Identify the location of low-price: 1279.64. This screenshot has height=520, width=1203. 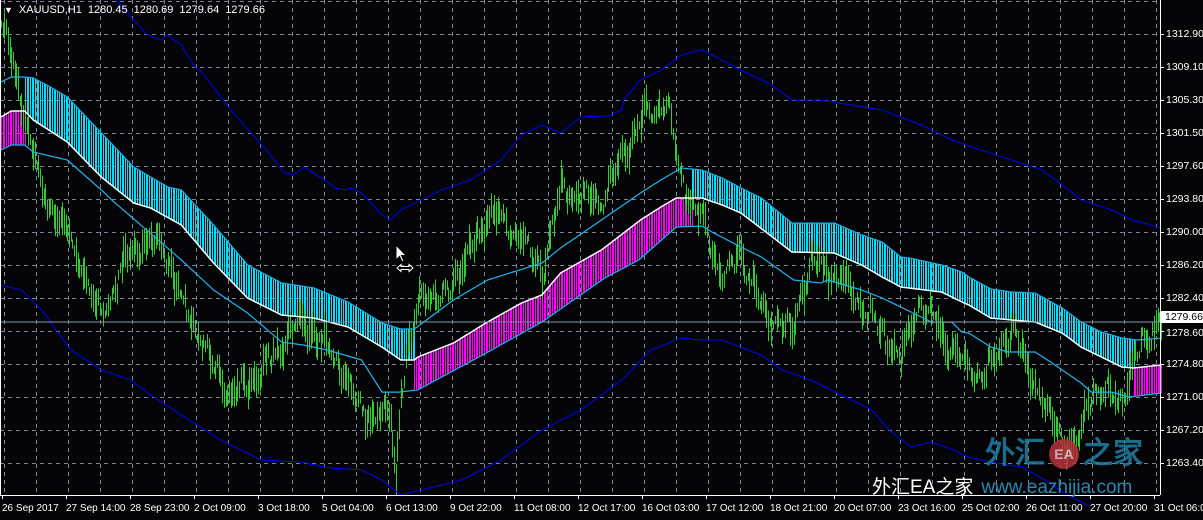
(199, 10).